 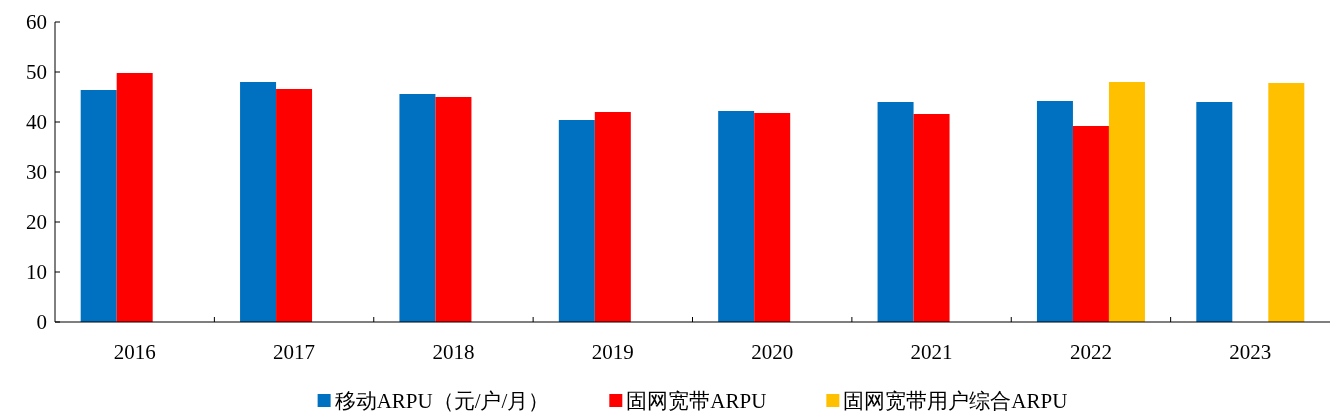 I want to click on x-tick-label: 2018, so click(x=453, y=352).